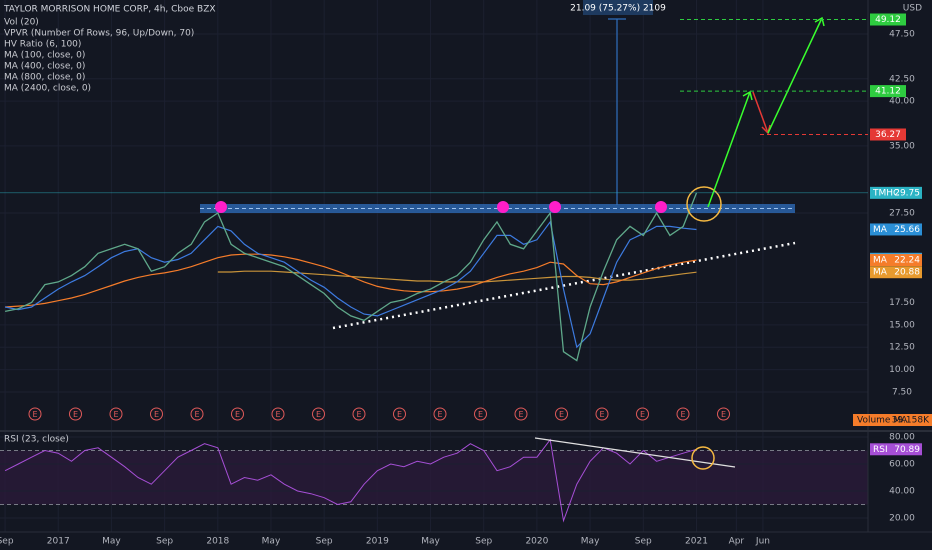 The width and height of the screenshot is (932, 550). Describe the element at coordinates (703, 458) in the screenshot. I see `rsi-circle` at that location.